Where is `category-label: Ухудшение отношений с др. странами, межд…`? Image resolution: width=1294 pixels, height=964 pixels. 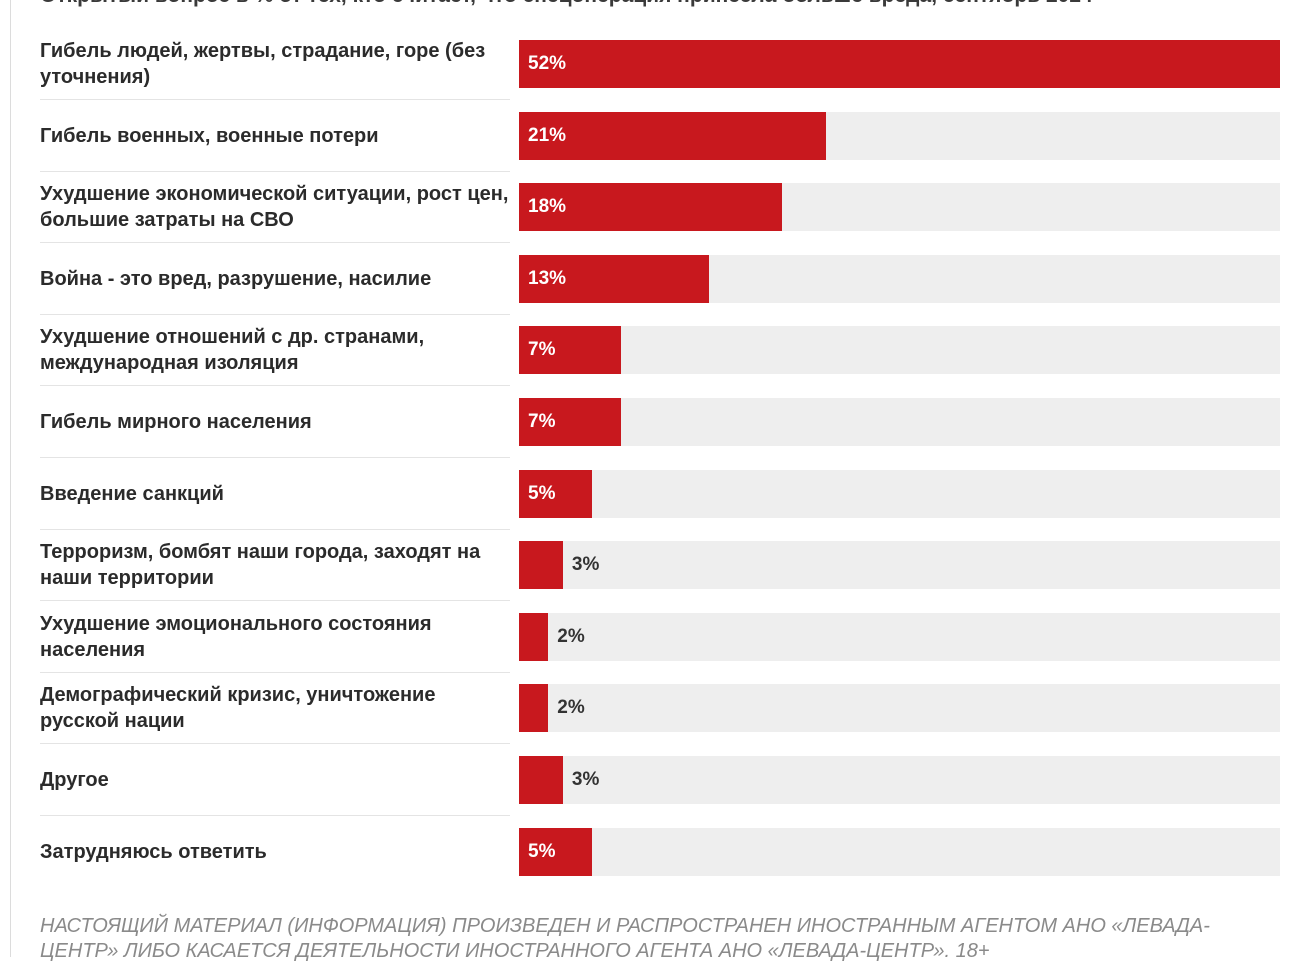 category-label: Ухудшение отношений с др. странами, межд… is located at coordinates (232, 350).